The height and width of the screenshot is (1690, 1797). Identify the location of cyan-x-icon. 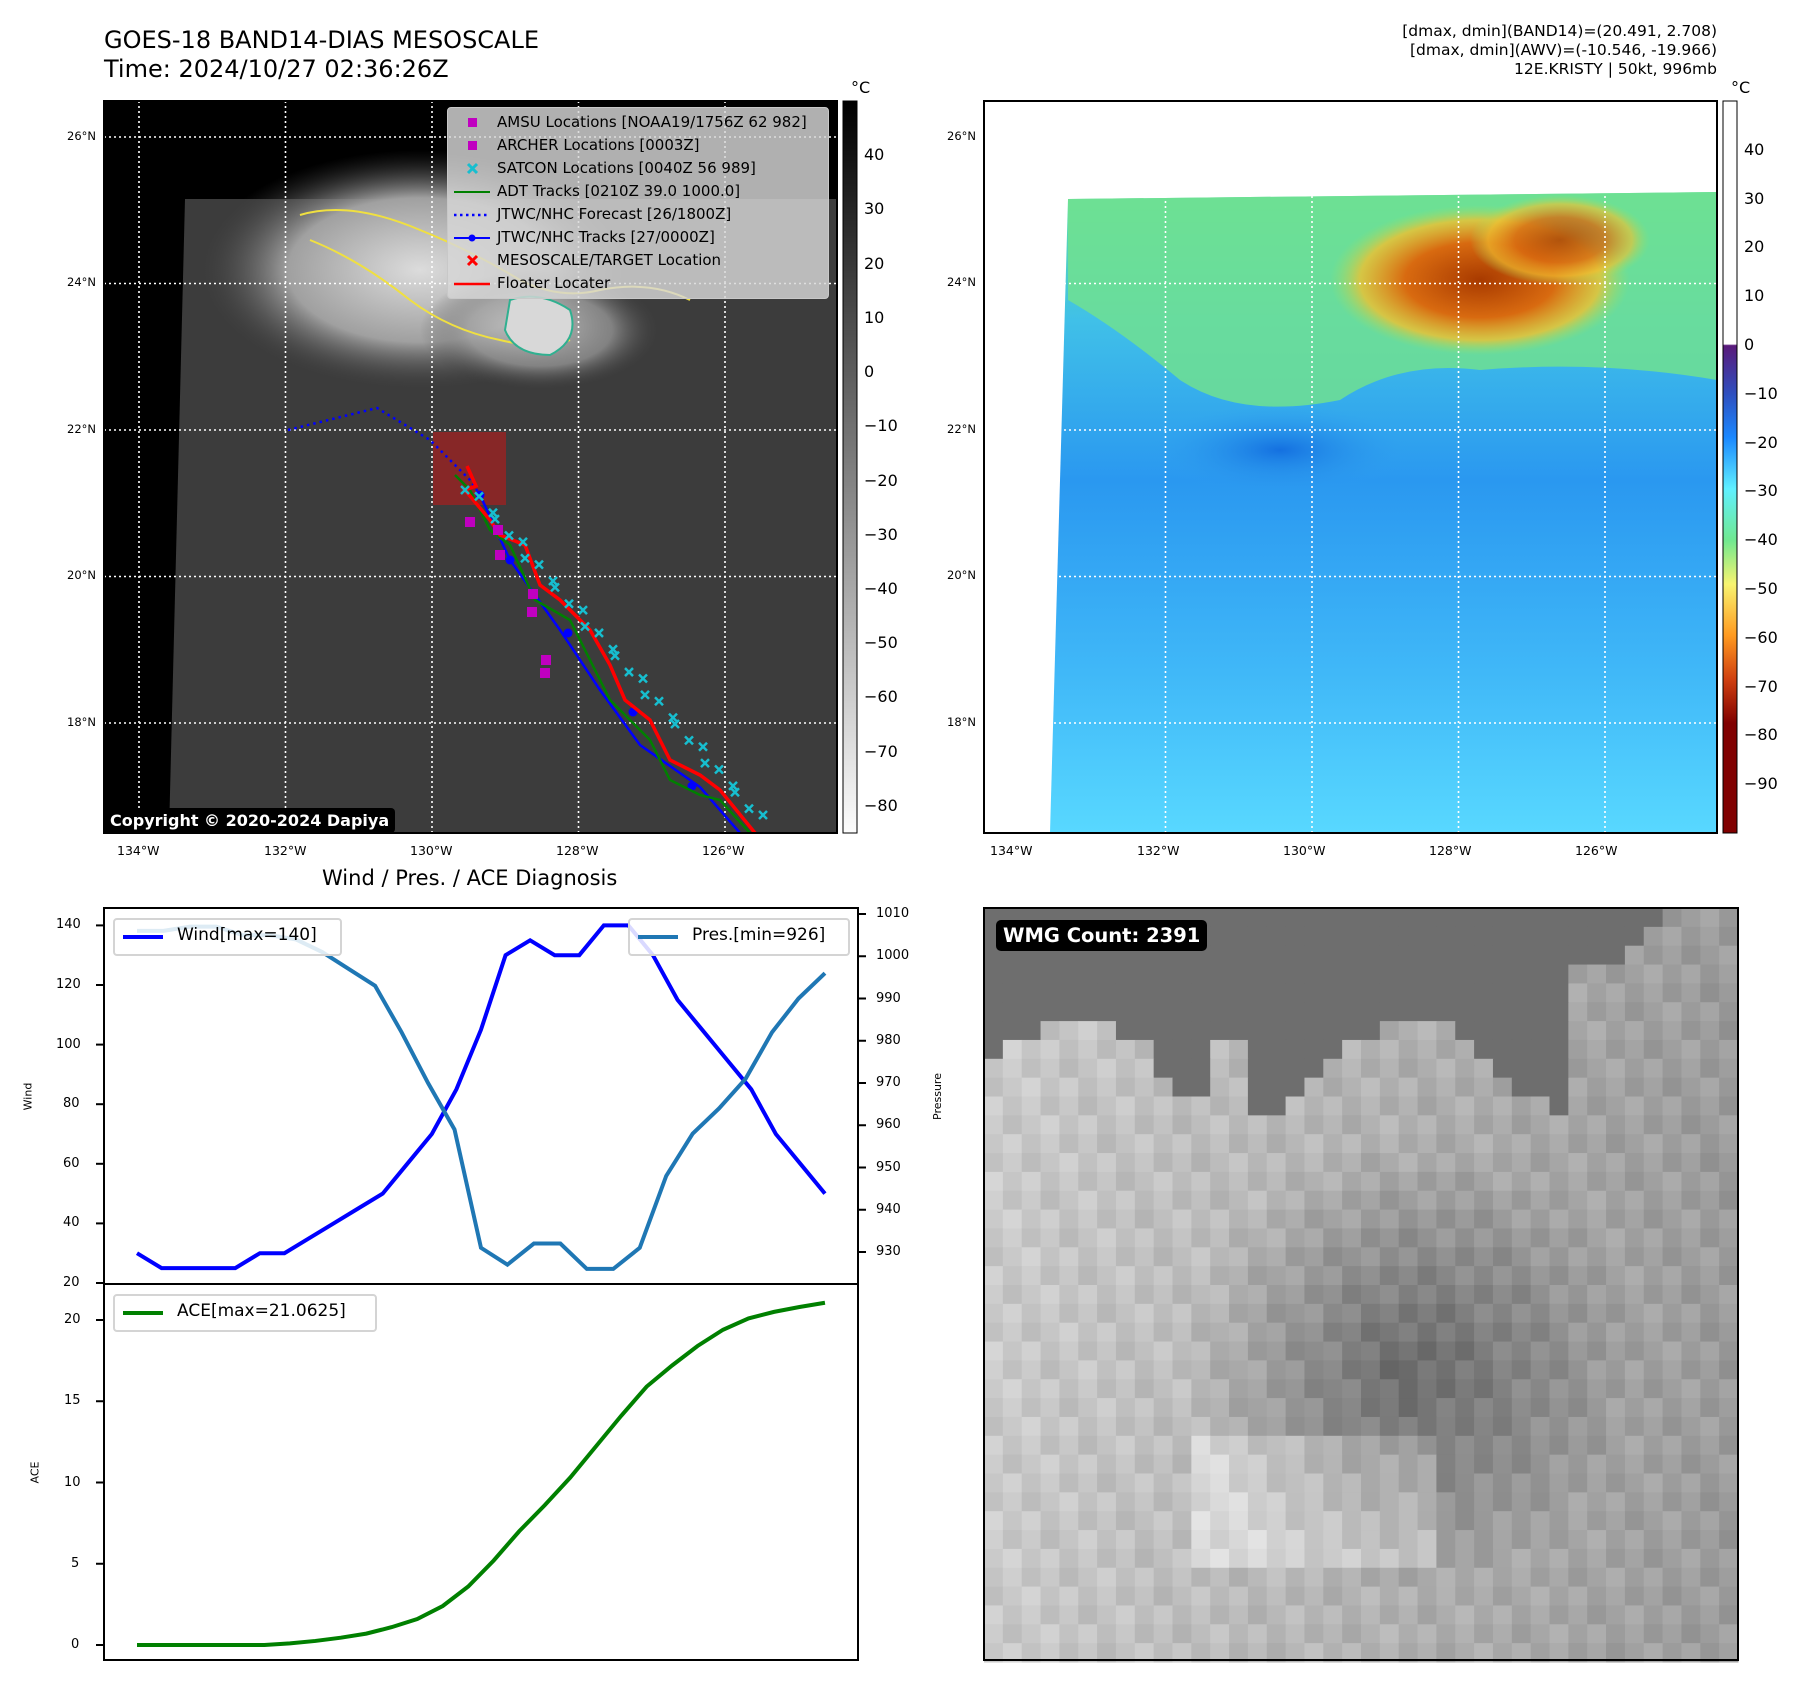
(472, 168).